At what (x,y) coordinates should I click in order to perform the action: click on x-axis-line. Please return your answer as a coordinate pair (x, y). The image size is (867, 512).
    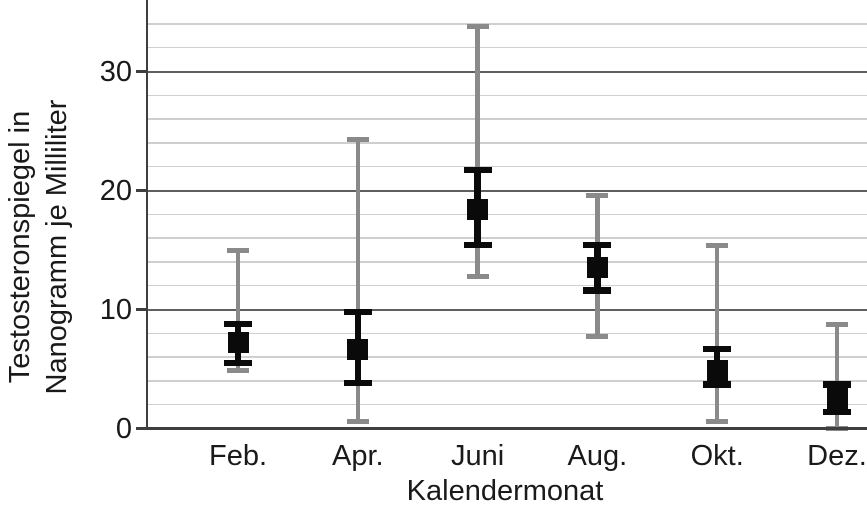
    Looking at the image, I should click on (506, 428).